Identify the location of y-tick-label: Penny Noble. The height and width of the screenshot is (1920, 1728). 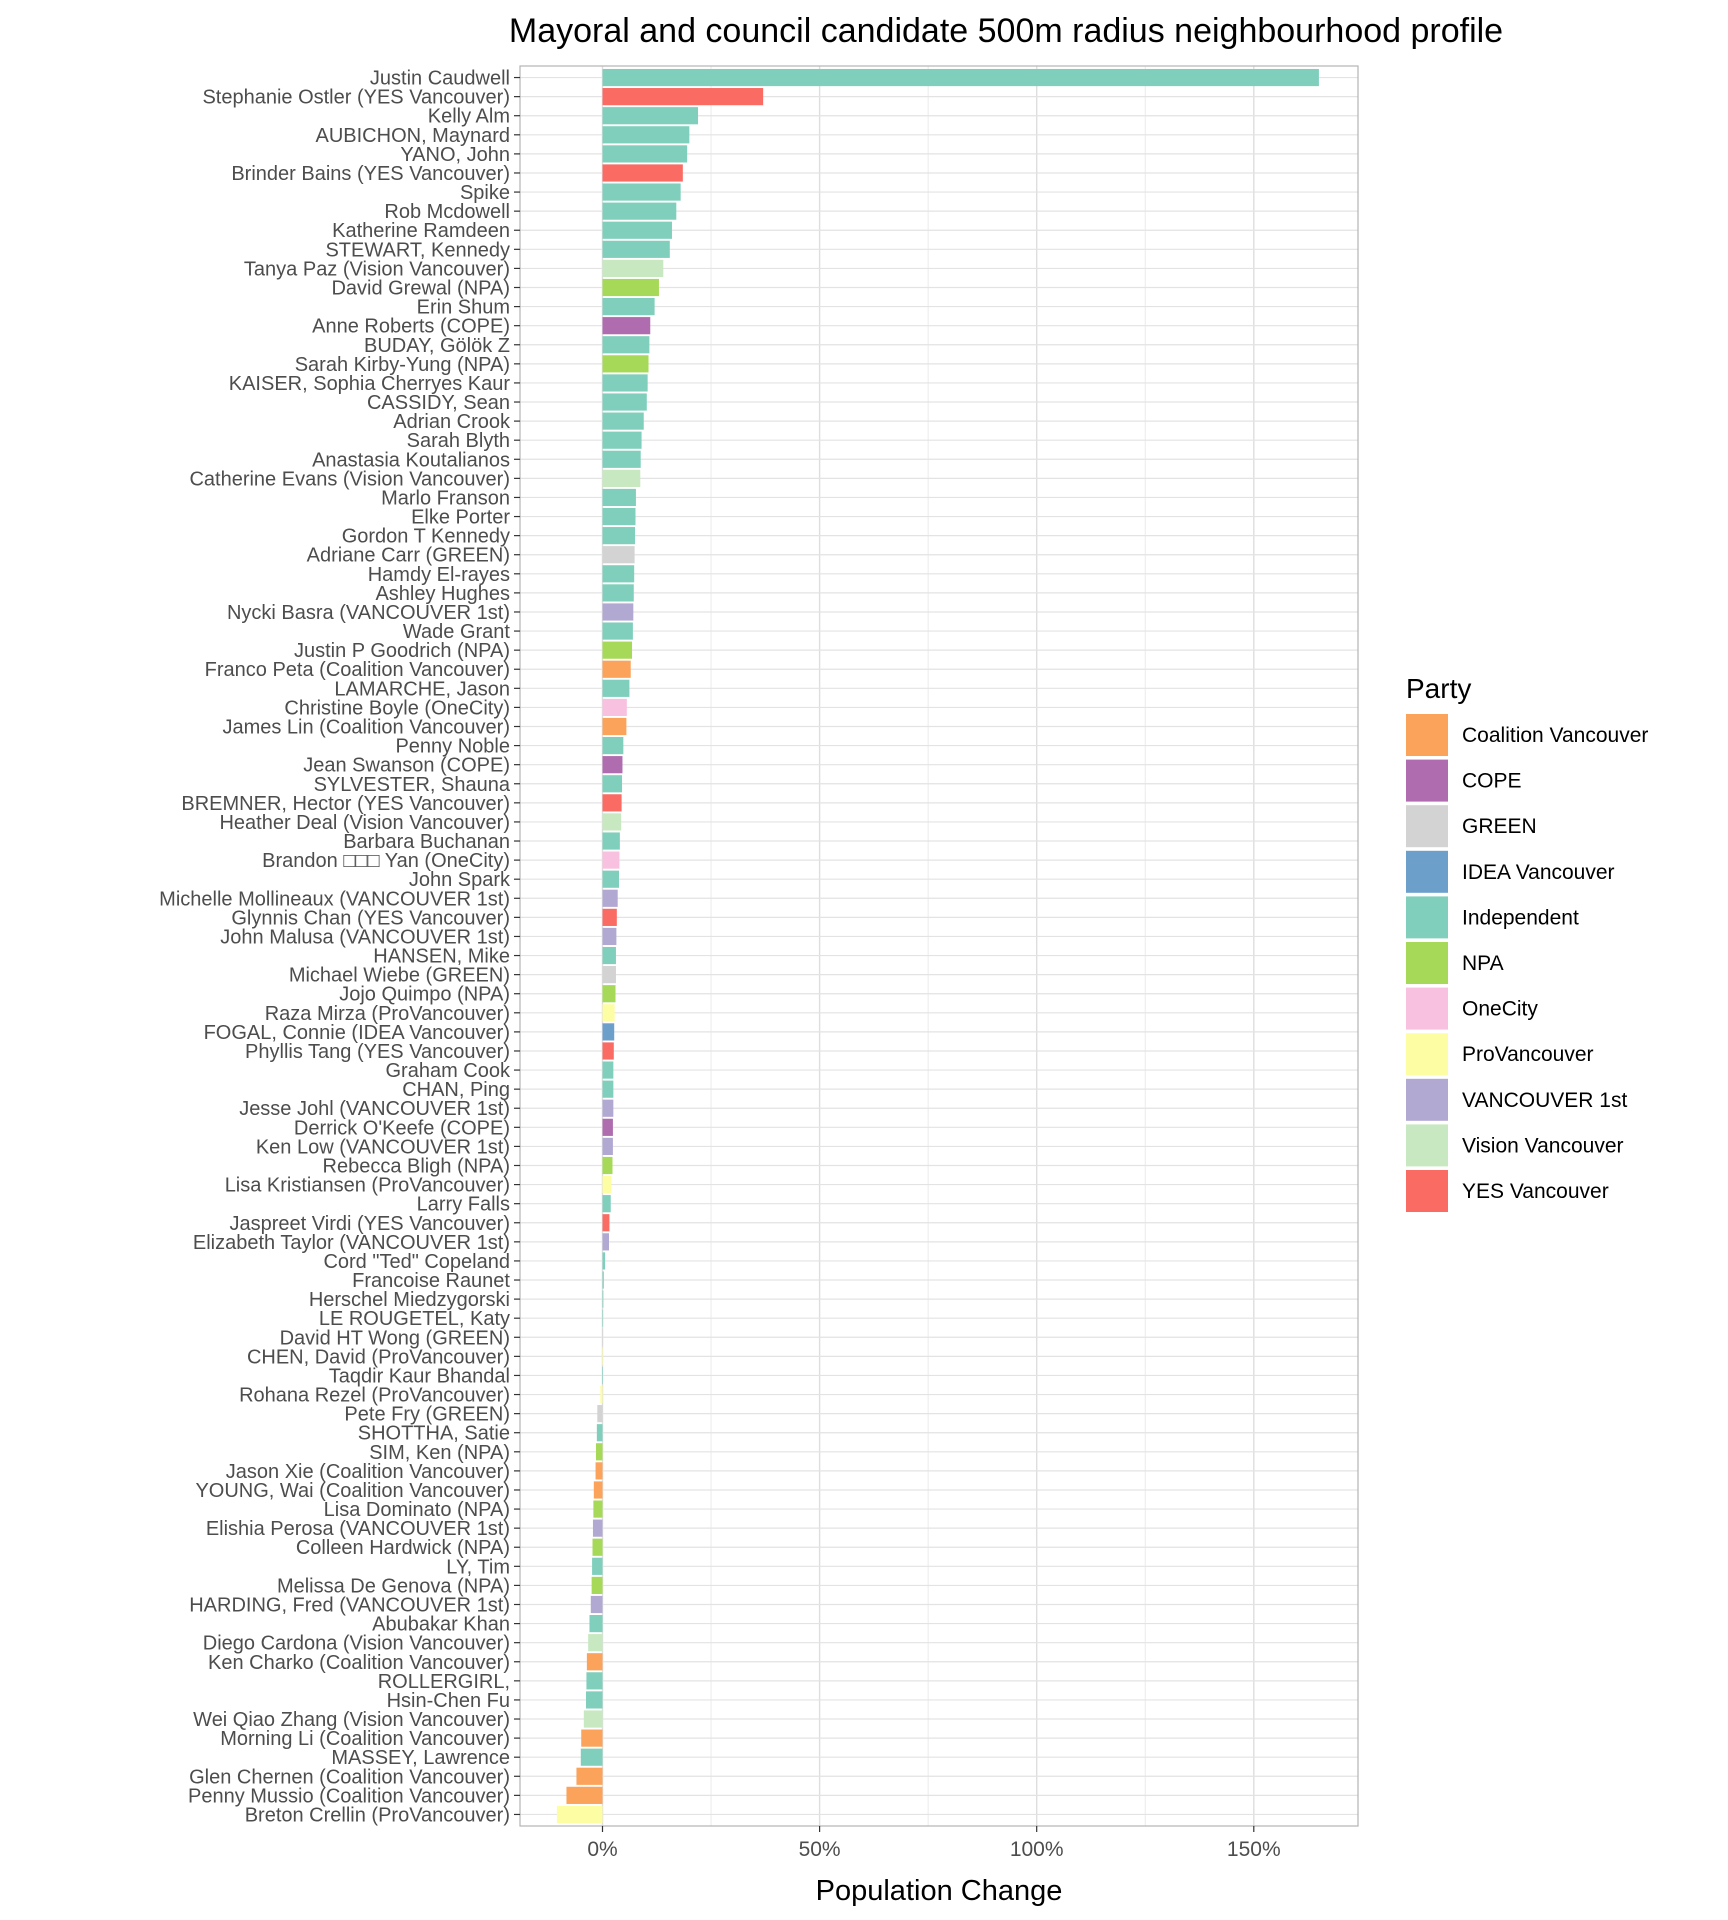
(452, 747).